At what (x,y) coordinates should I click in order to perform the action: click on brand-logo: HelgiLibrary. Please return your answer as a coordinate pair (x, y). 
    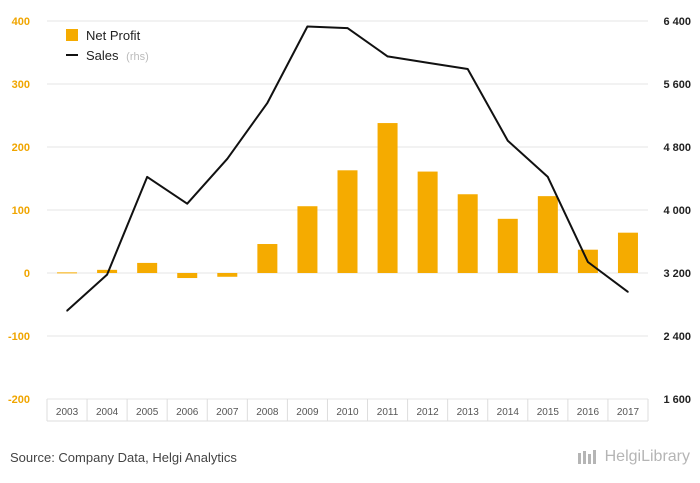
    Looking at the image, I should click on (633, 457).